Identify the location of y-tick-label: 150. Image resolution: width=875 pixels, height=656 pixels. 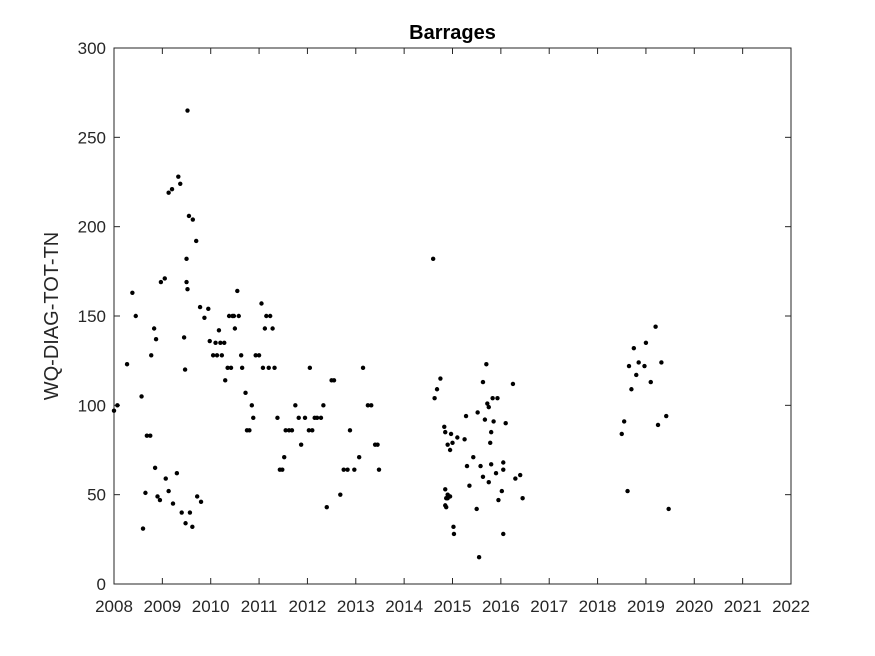
(92, 316).